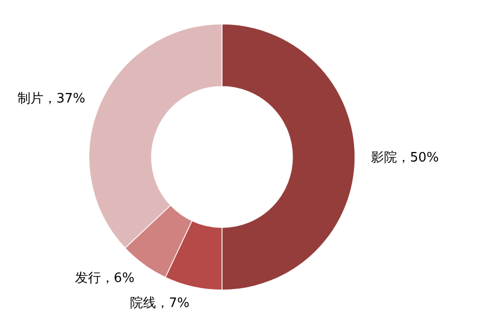 This screenshot has width=481, height=324. I want to click on slice-label: 影院，50%, so click(405, 158).